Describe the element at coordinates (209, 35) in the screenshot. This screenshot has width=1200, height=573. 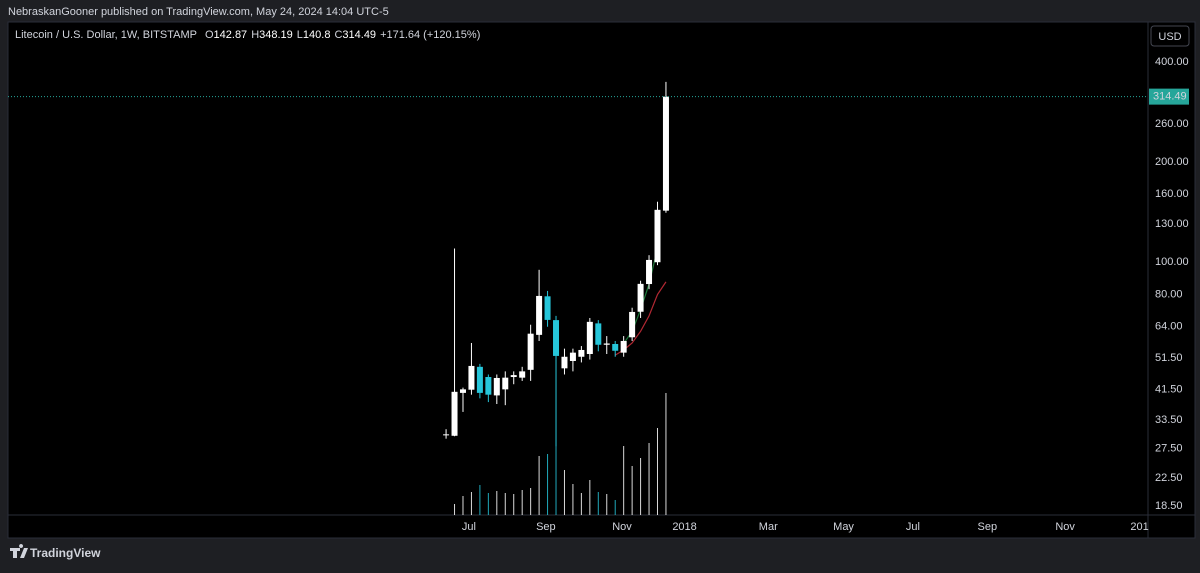
I see `legend-key: O` at that location.